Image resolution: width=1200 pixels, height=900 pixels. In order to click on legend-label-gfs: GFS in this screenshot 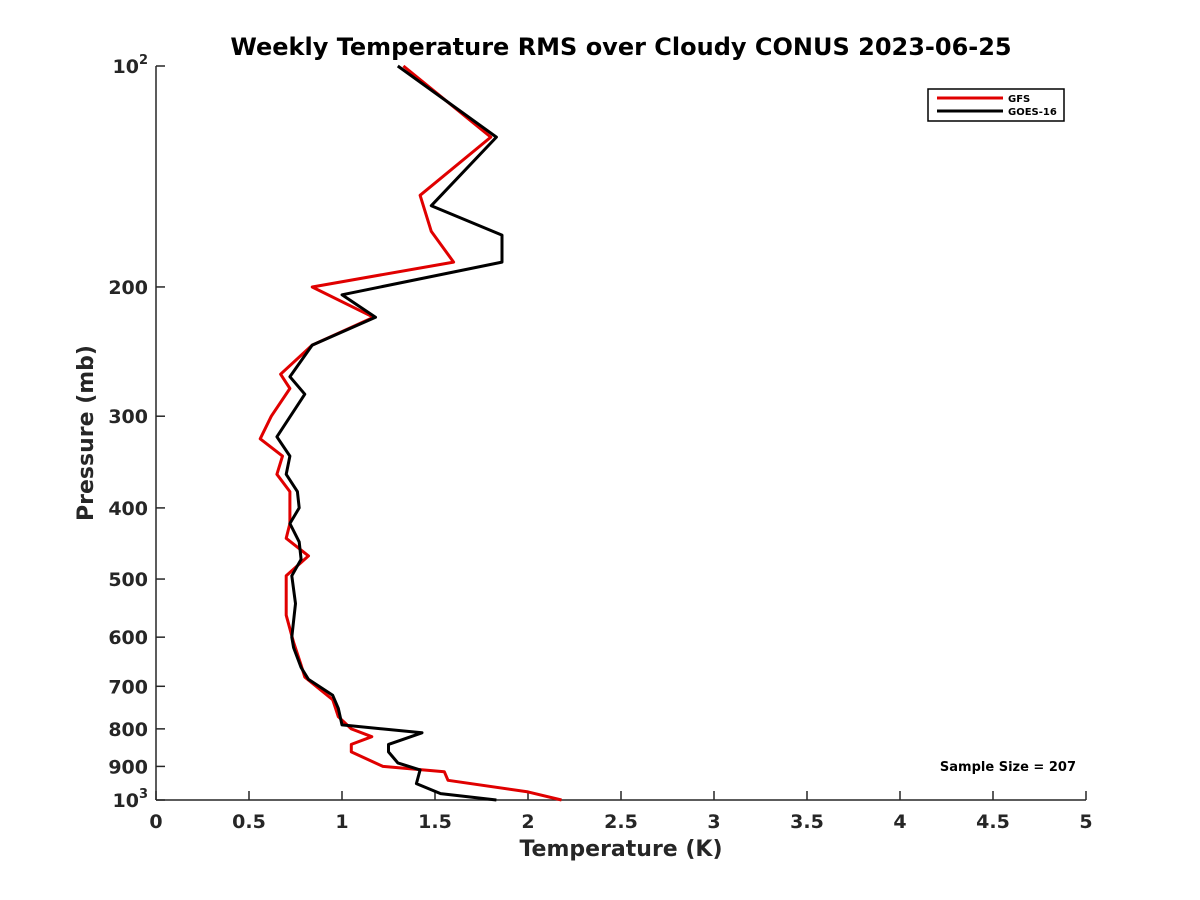, I will do `click(1019, 99)`.